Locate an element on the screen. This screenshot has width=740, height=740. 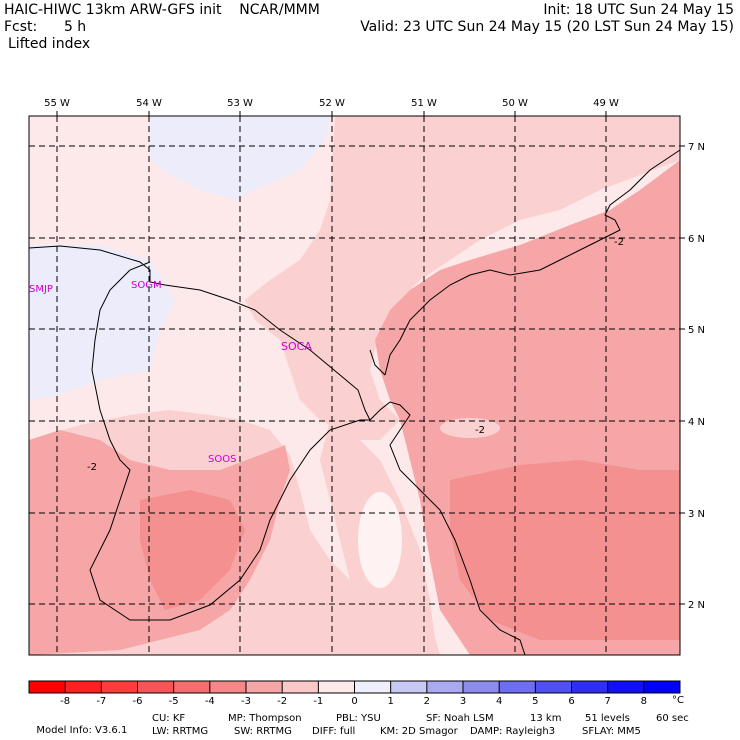
colorbar-tick-label: -8 is located at coordinates (65, 701).